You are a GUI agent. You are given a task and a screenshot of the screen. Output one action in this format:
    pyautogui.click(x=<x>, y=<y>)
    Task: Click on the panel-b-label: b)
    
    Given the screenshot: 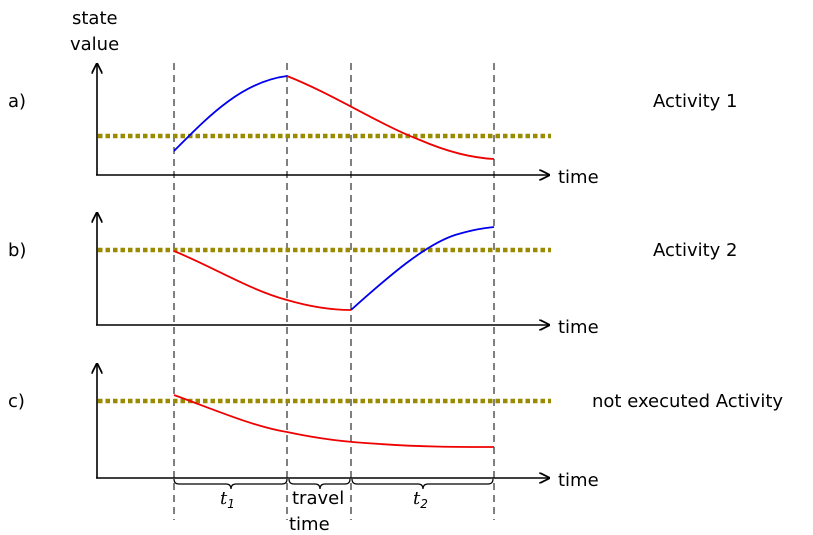 What is the action you would take?
    pyautogui.click(x=17, y=250)
    